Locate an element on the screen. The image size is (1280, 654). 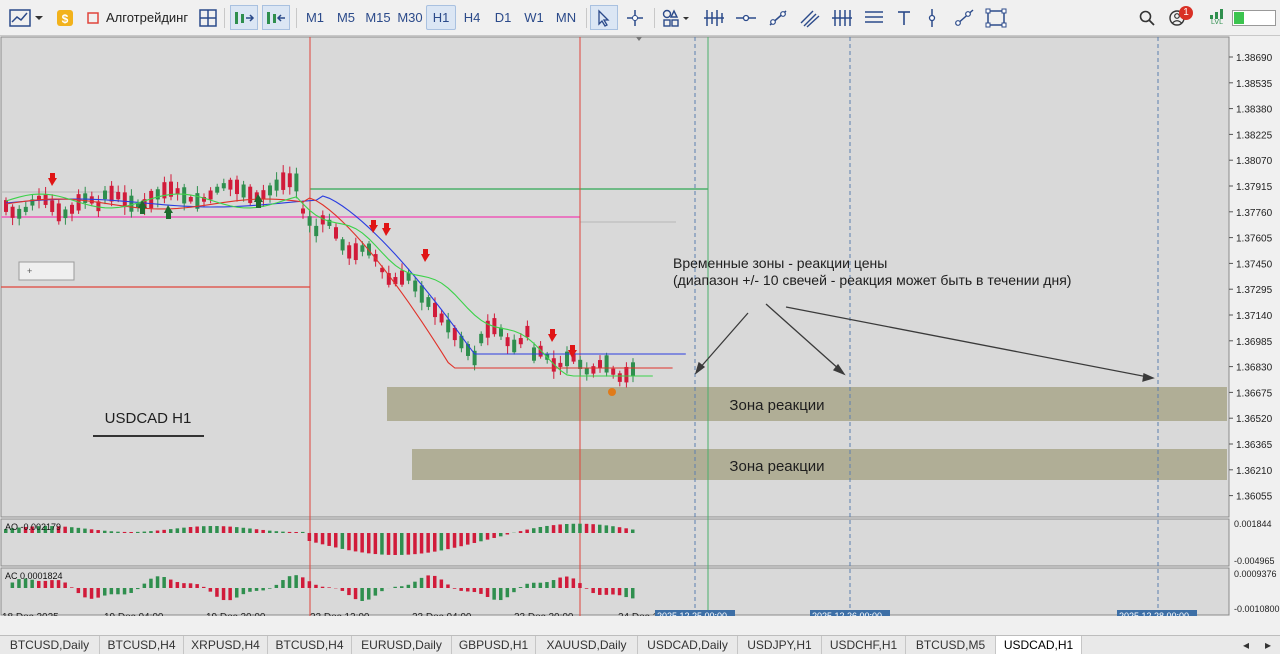
signal-level-icon: LVL is located at coordinates (1217, 17).